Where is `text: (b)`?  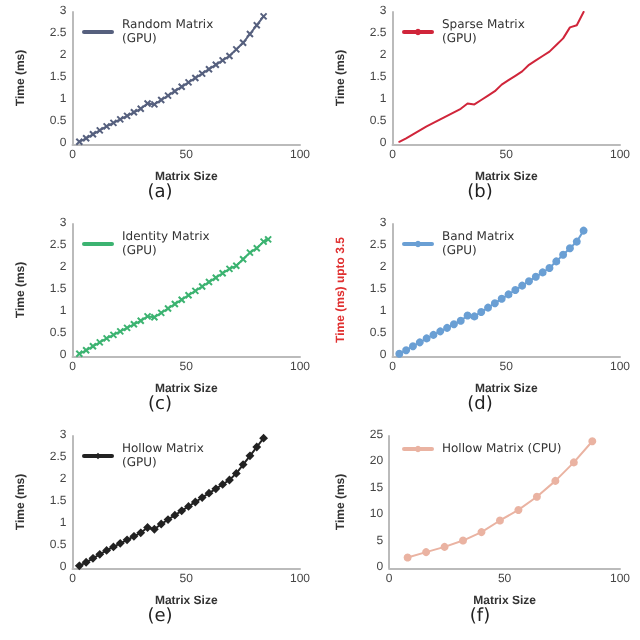 text: (b) is located at coordinates (480, 193).